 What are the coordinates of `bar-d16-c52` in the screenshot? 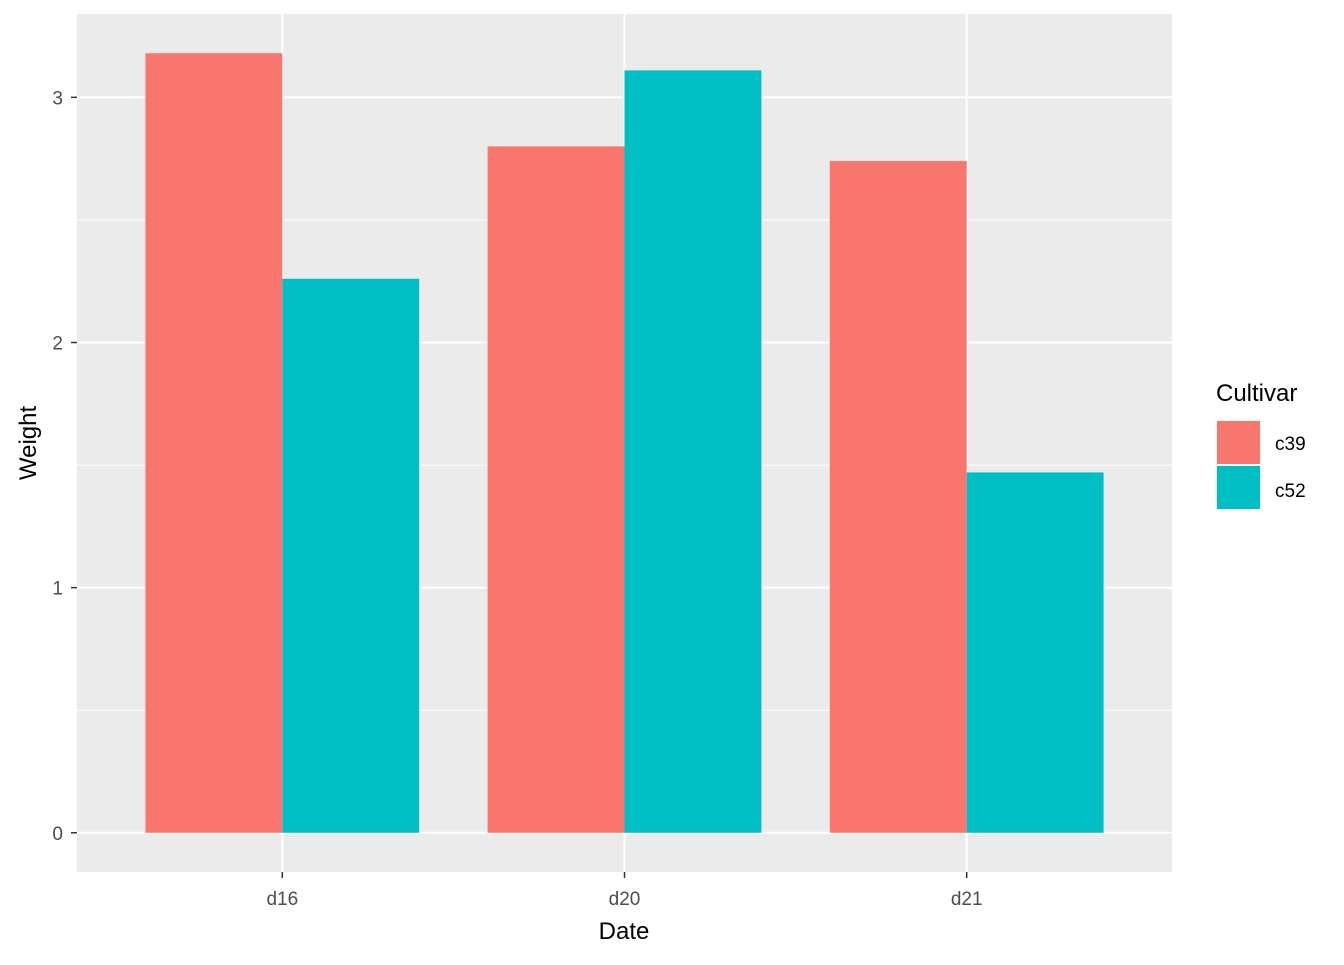 It's located at (351, 555).